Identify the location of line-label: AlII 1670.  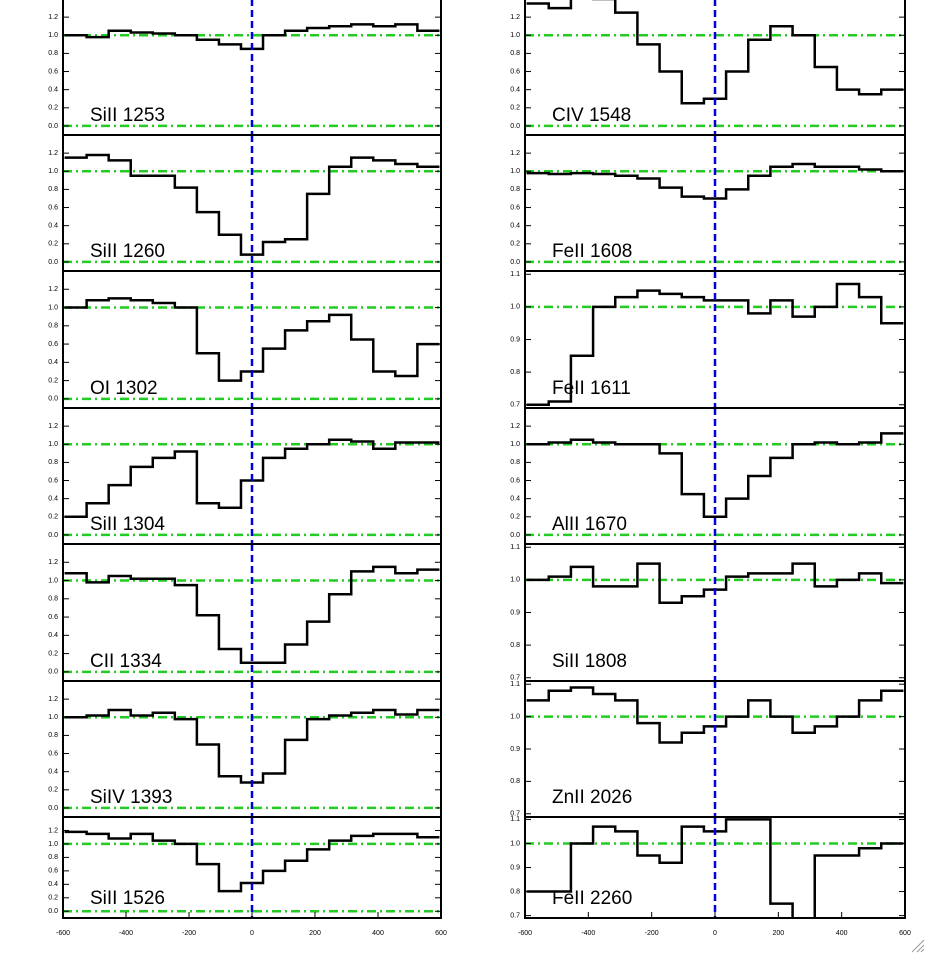
(589, 524).